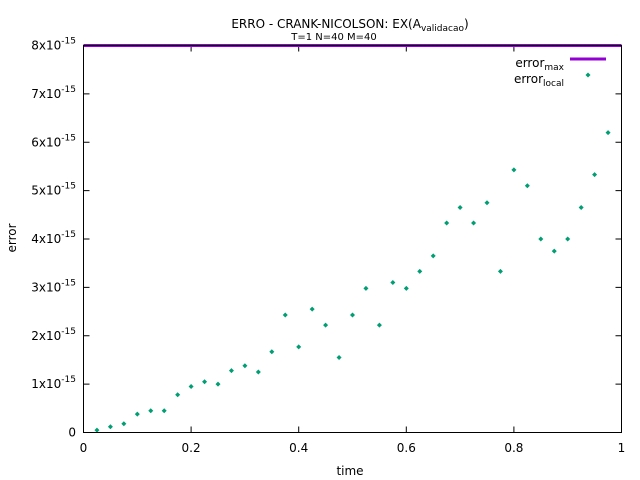 The height and width of the screenshot is (480, 640). Describe the element at coordinates (53, 286) in the screenshot. I see `y-tick-label: 3x10⁻¹⁵` at that location.